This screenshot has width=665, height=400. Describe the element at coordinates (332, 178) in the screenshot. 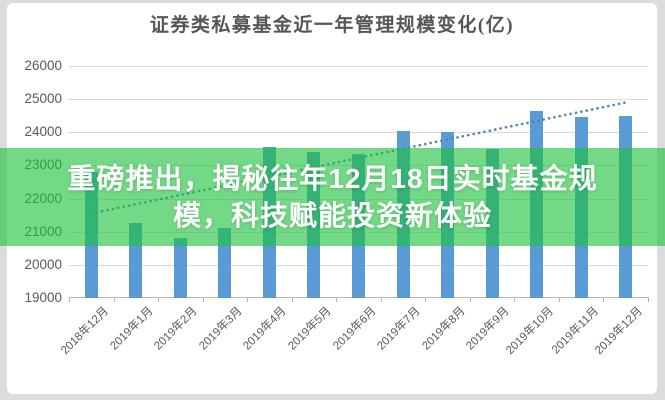

I see `promo-banner-text-line1: 重磅推出，揭秘往年12月18日实时基金规` at that location.